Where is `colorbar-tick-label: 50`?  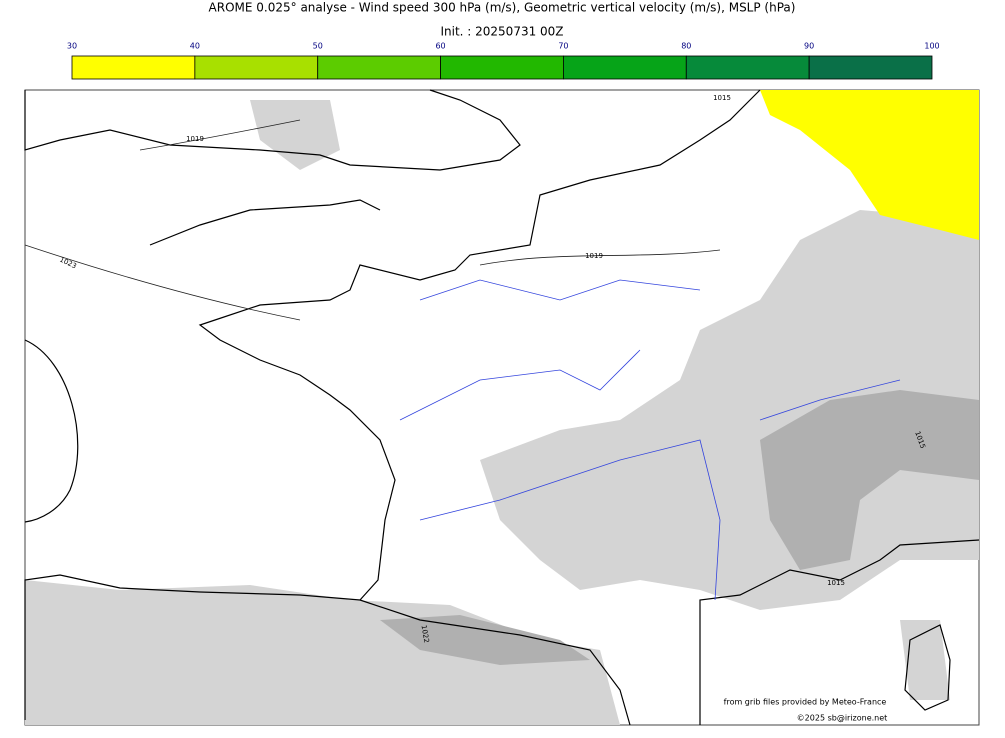
colorbar-tick-label: 50 is located at coordinates (318, 46).